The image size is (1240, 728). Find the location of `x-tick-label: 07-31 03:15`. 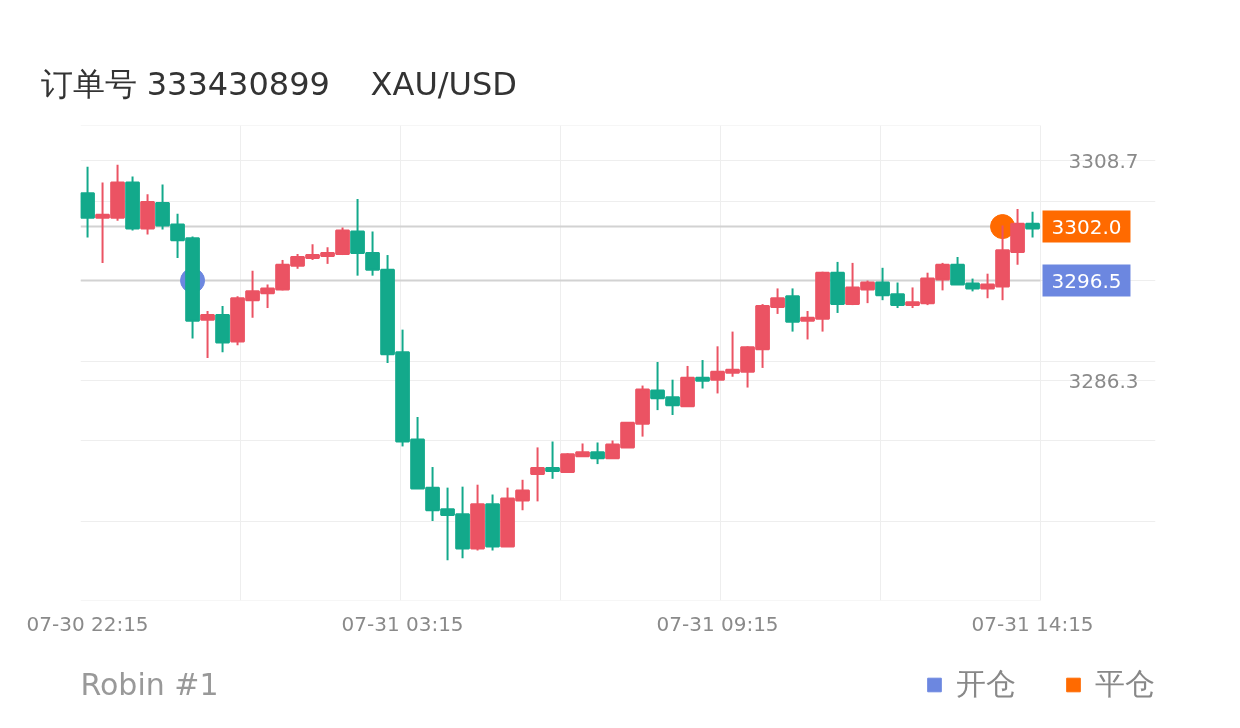

x-tick-label: 07-31 03:15 is located at coordinates (402, 623).